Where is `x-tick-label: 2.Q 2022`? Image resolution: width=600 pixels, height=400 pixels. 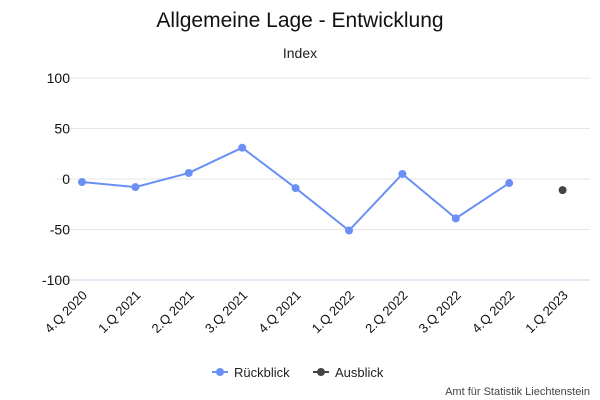 x-tick-label: 2.Q 2022 is located at coordinates (386, 312).